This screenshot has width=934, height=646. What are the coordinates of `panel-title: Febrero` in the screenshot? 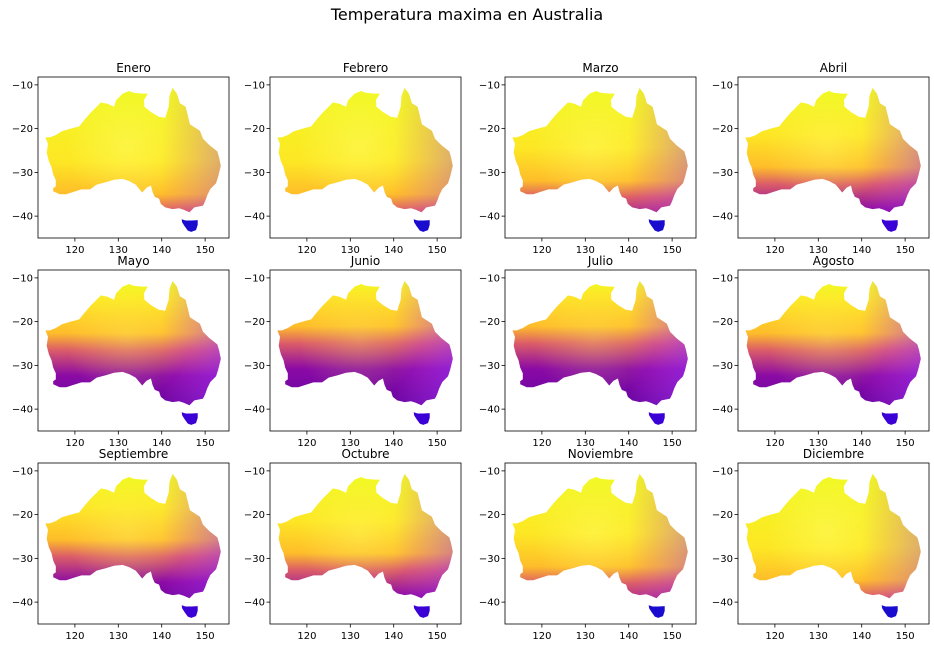 It's located at (365, 68).